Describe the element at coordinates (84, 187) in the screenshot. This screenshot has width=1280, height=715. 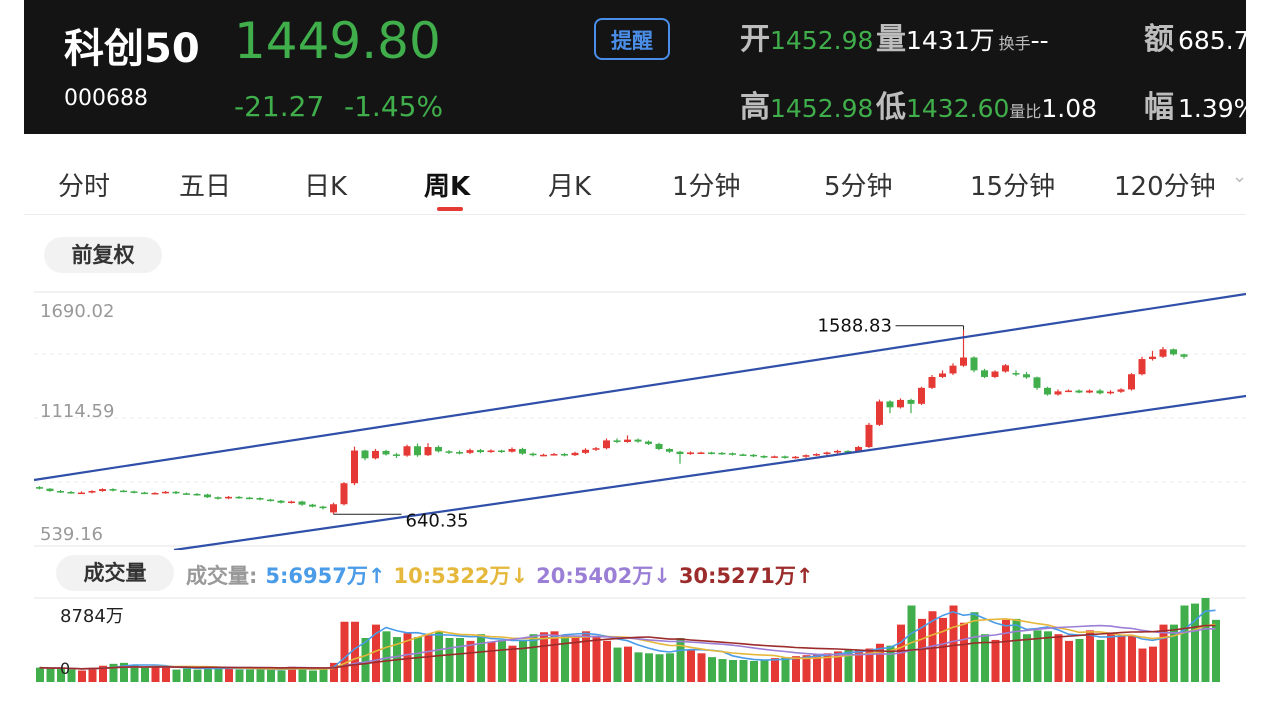
I see `tab-intraday: 分时` at that location.